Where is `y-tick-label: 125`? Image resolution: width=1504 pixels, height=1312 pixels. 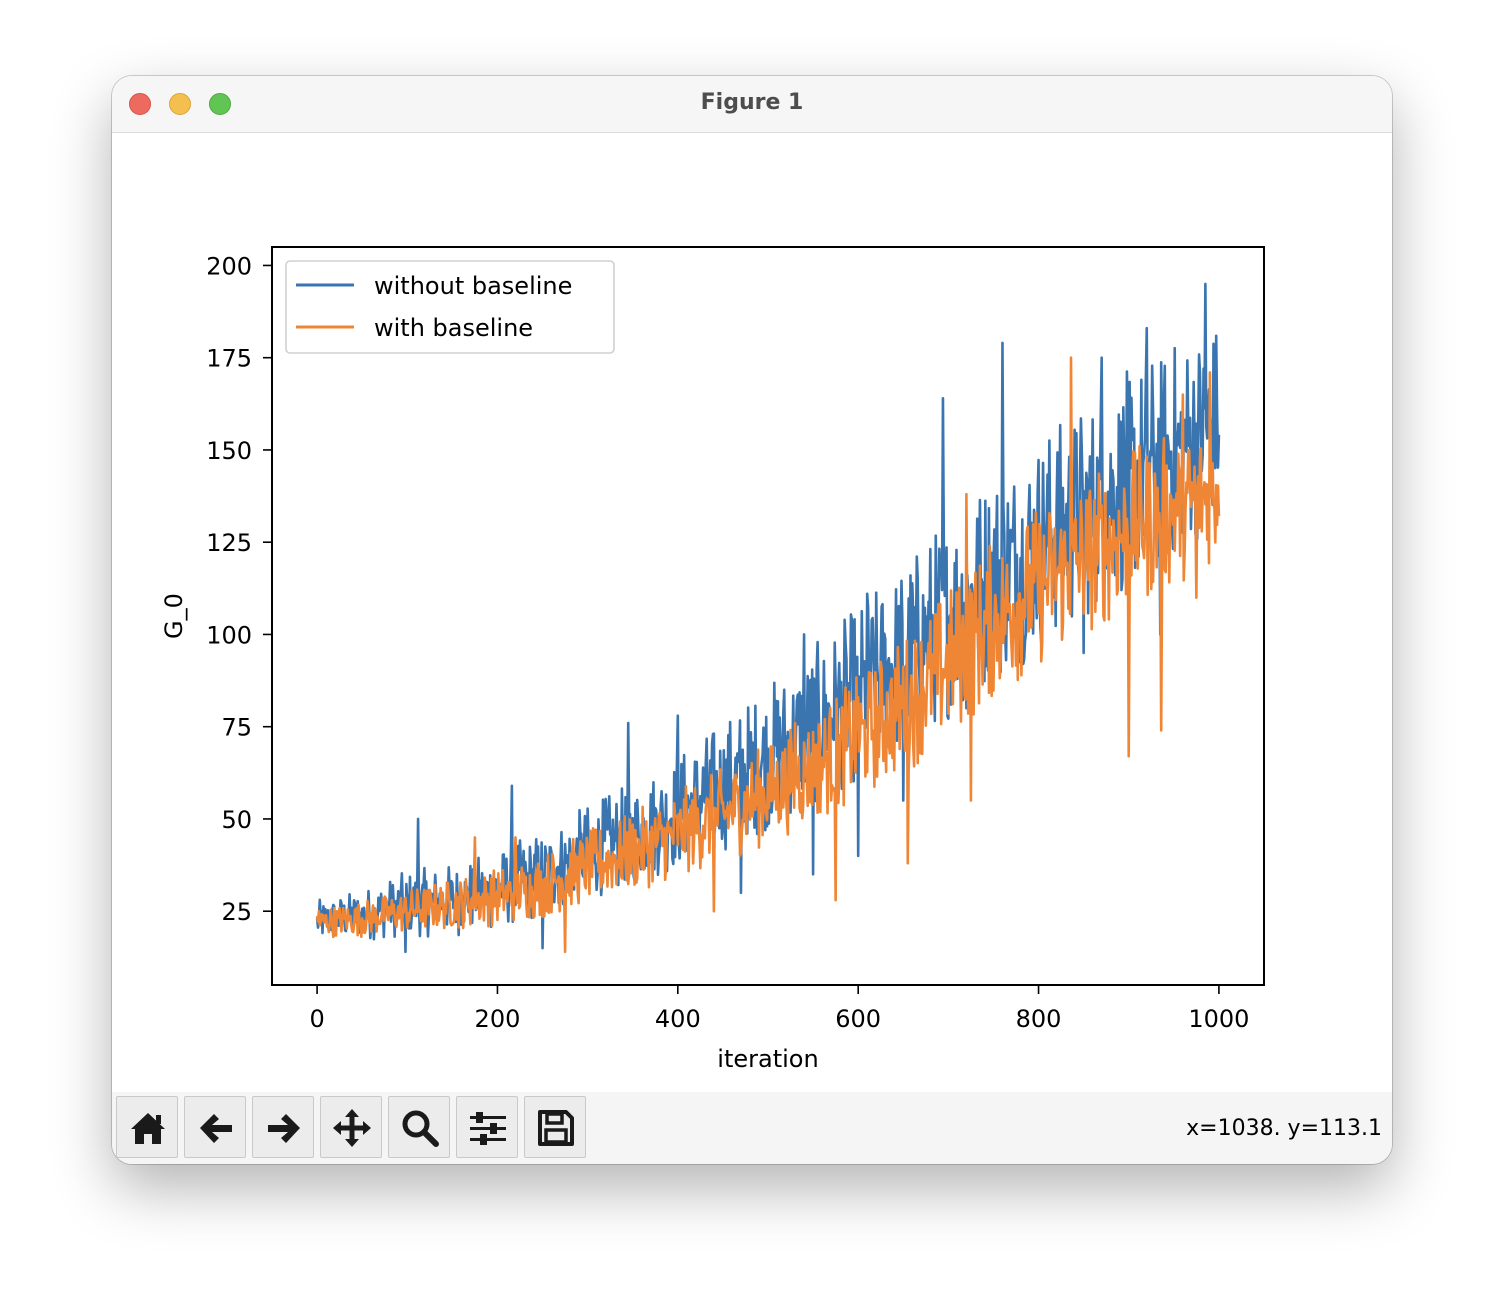 y-tick-label: 125 is located at coordinates (229, 543).